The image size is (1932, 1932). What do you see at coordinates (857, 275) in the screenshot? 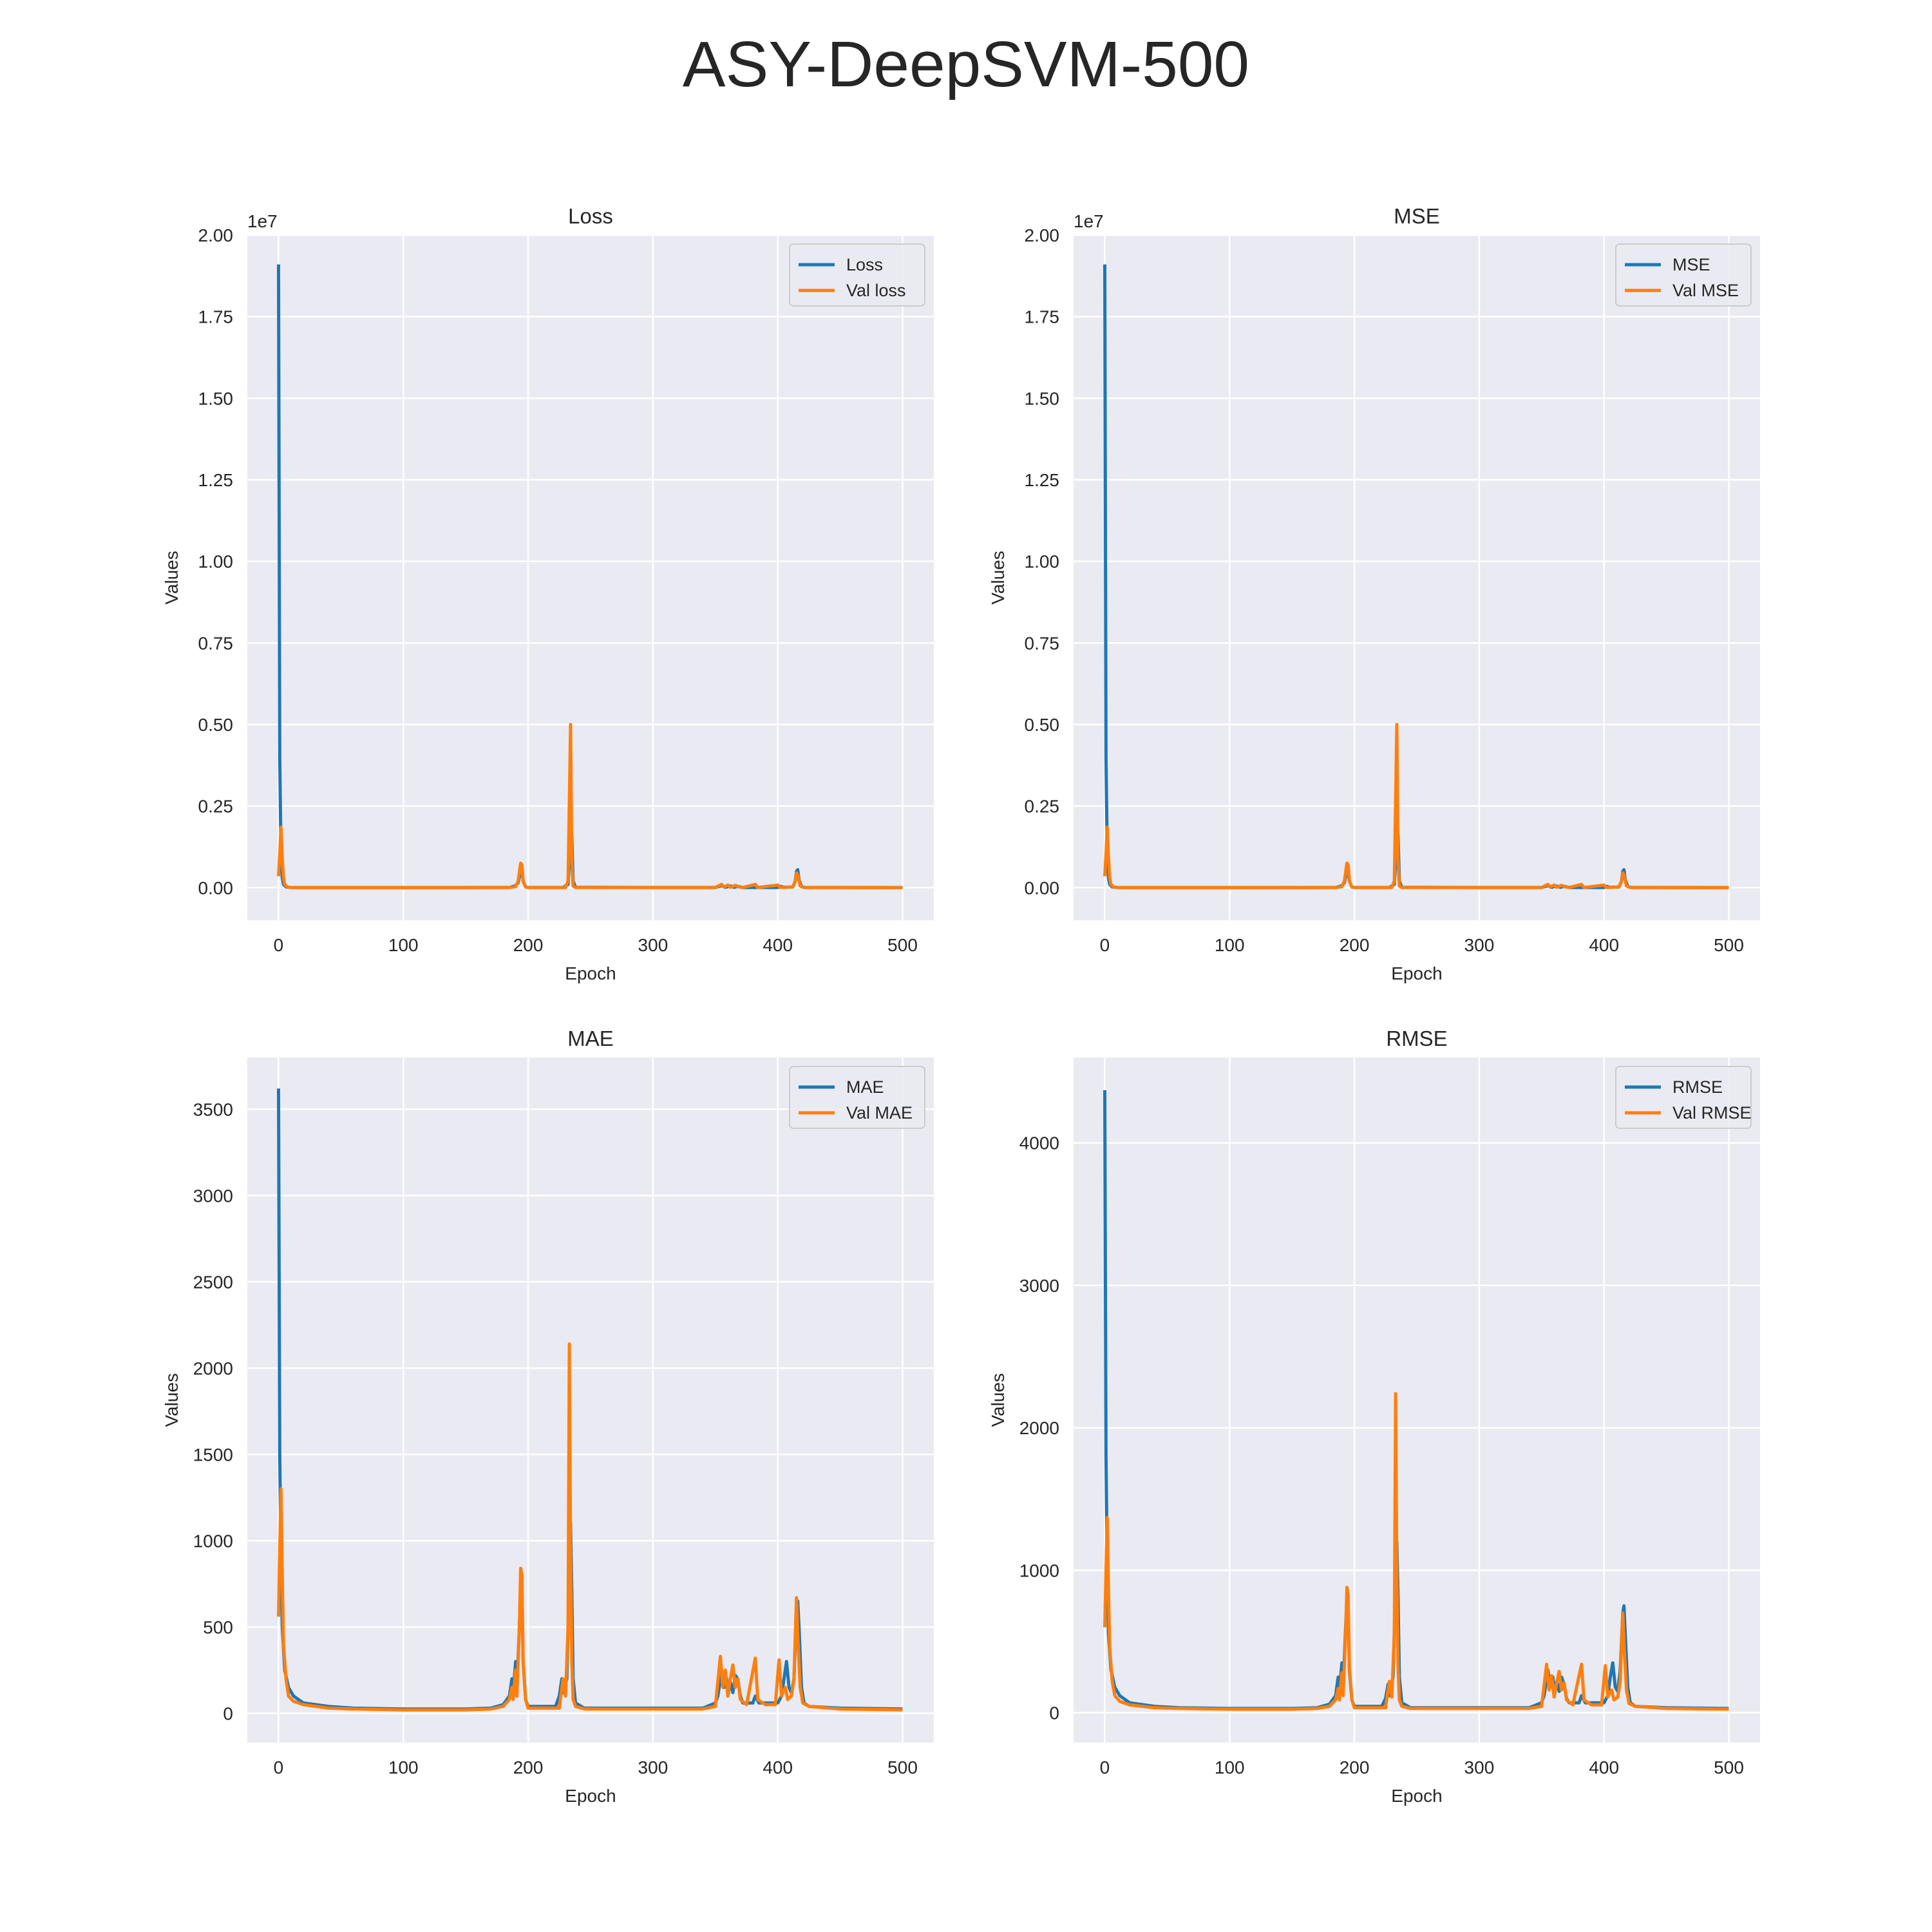
I see `legend: Loss Val loss` at bounding box center [857, 275].